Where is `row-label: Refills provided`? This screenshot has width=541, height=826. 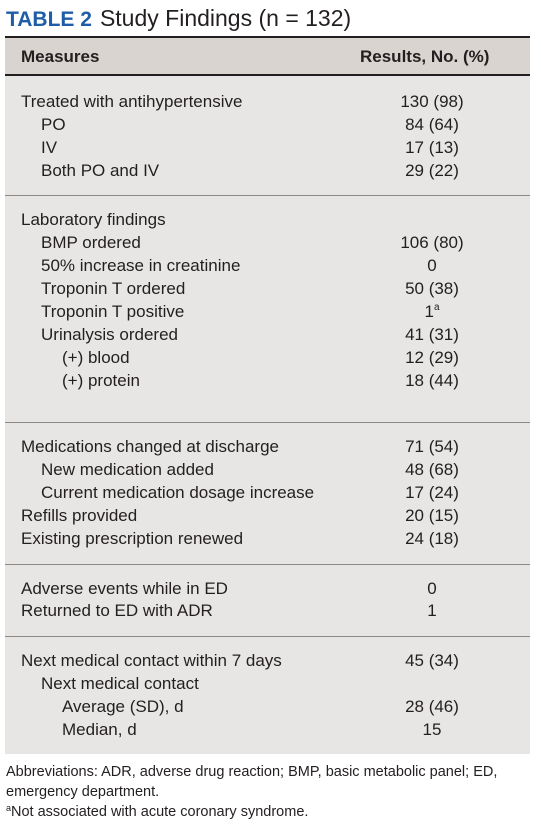 row-label: Refills provided is located at coordinates (79, 515).